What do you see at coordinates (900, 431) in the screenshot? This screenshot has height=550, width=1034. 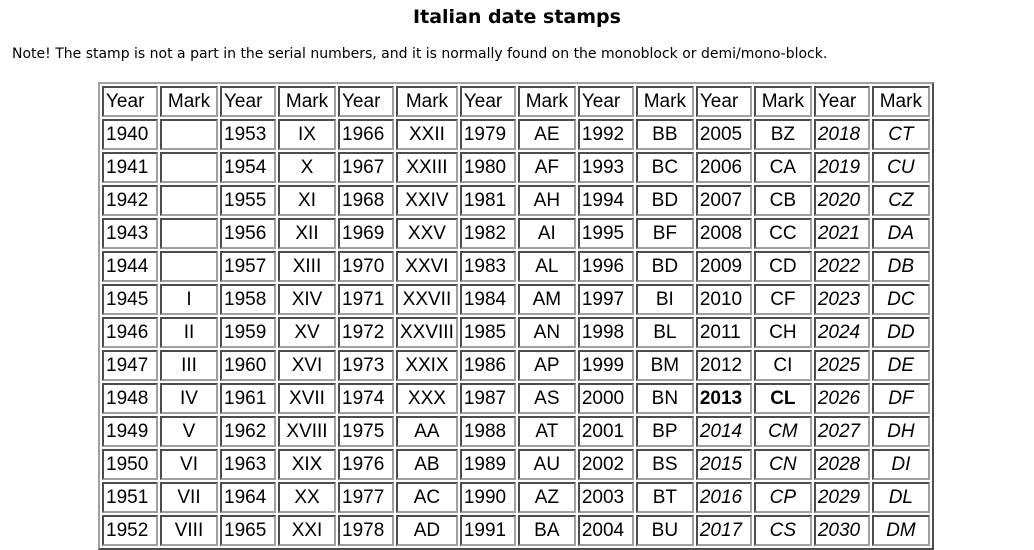 I see `mark-cell: DH` at bounding box center [900, 431].